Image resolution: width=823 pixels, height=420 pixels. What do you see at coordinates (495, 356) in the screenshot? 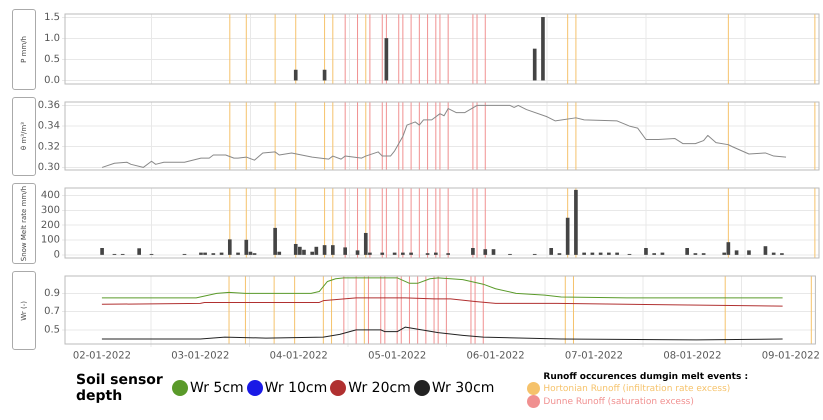
I see `x-tick-label: 06-01-2022` at bounding box center [495, 356].